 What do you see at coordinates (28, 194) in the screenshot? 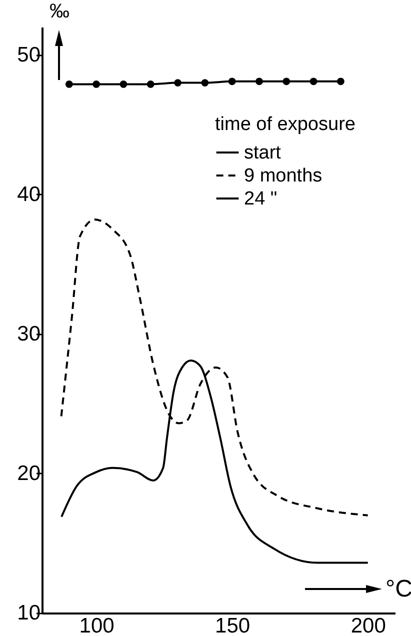
I see `y-tick-label: 40` at bounding box center [28, 194].